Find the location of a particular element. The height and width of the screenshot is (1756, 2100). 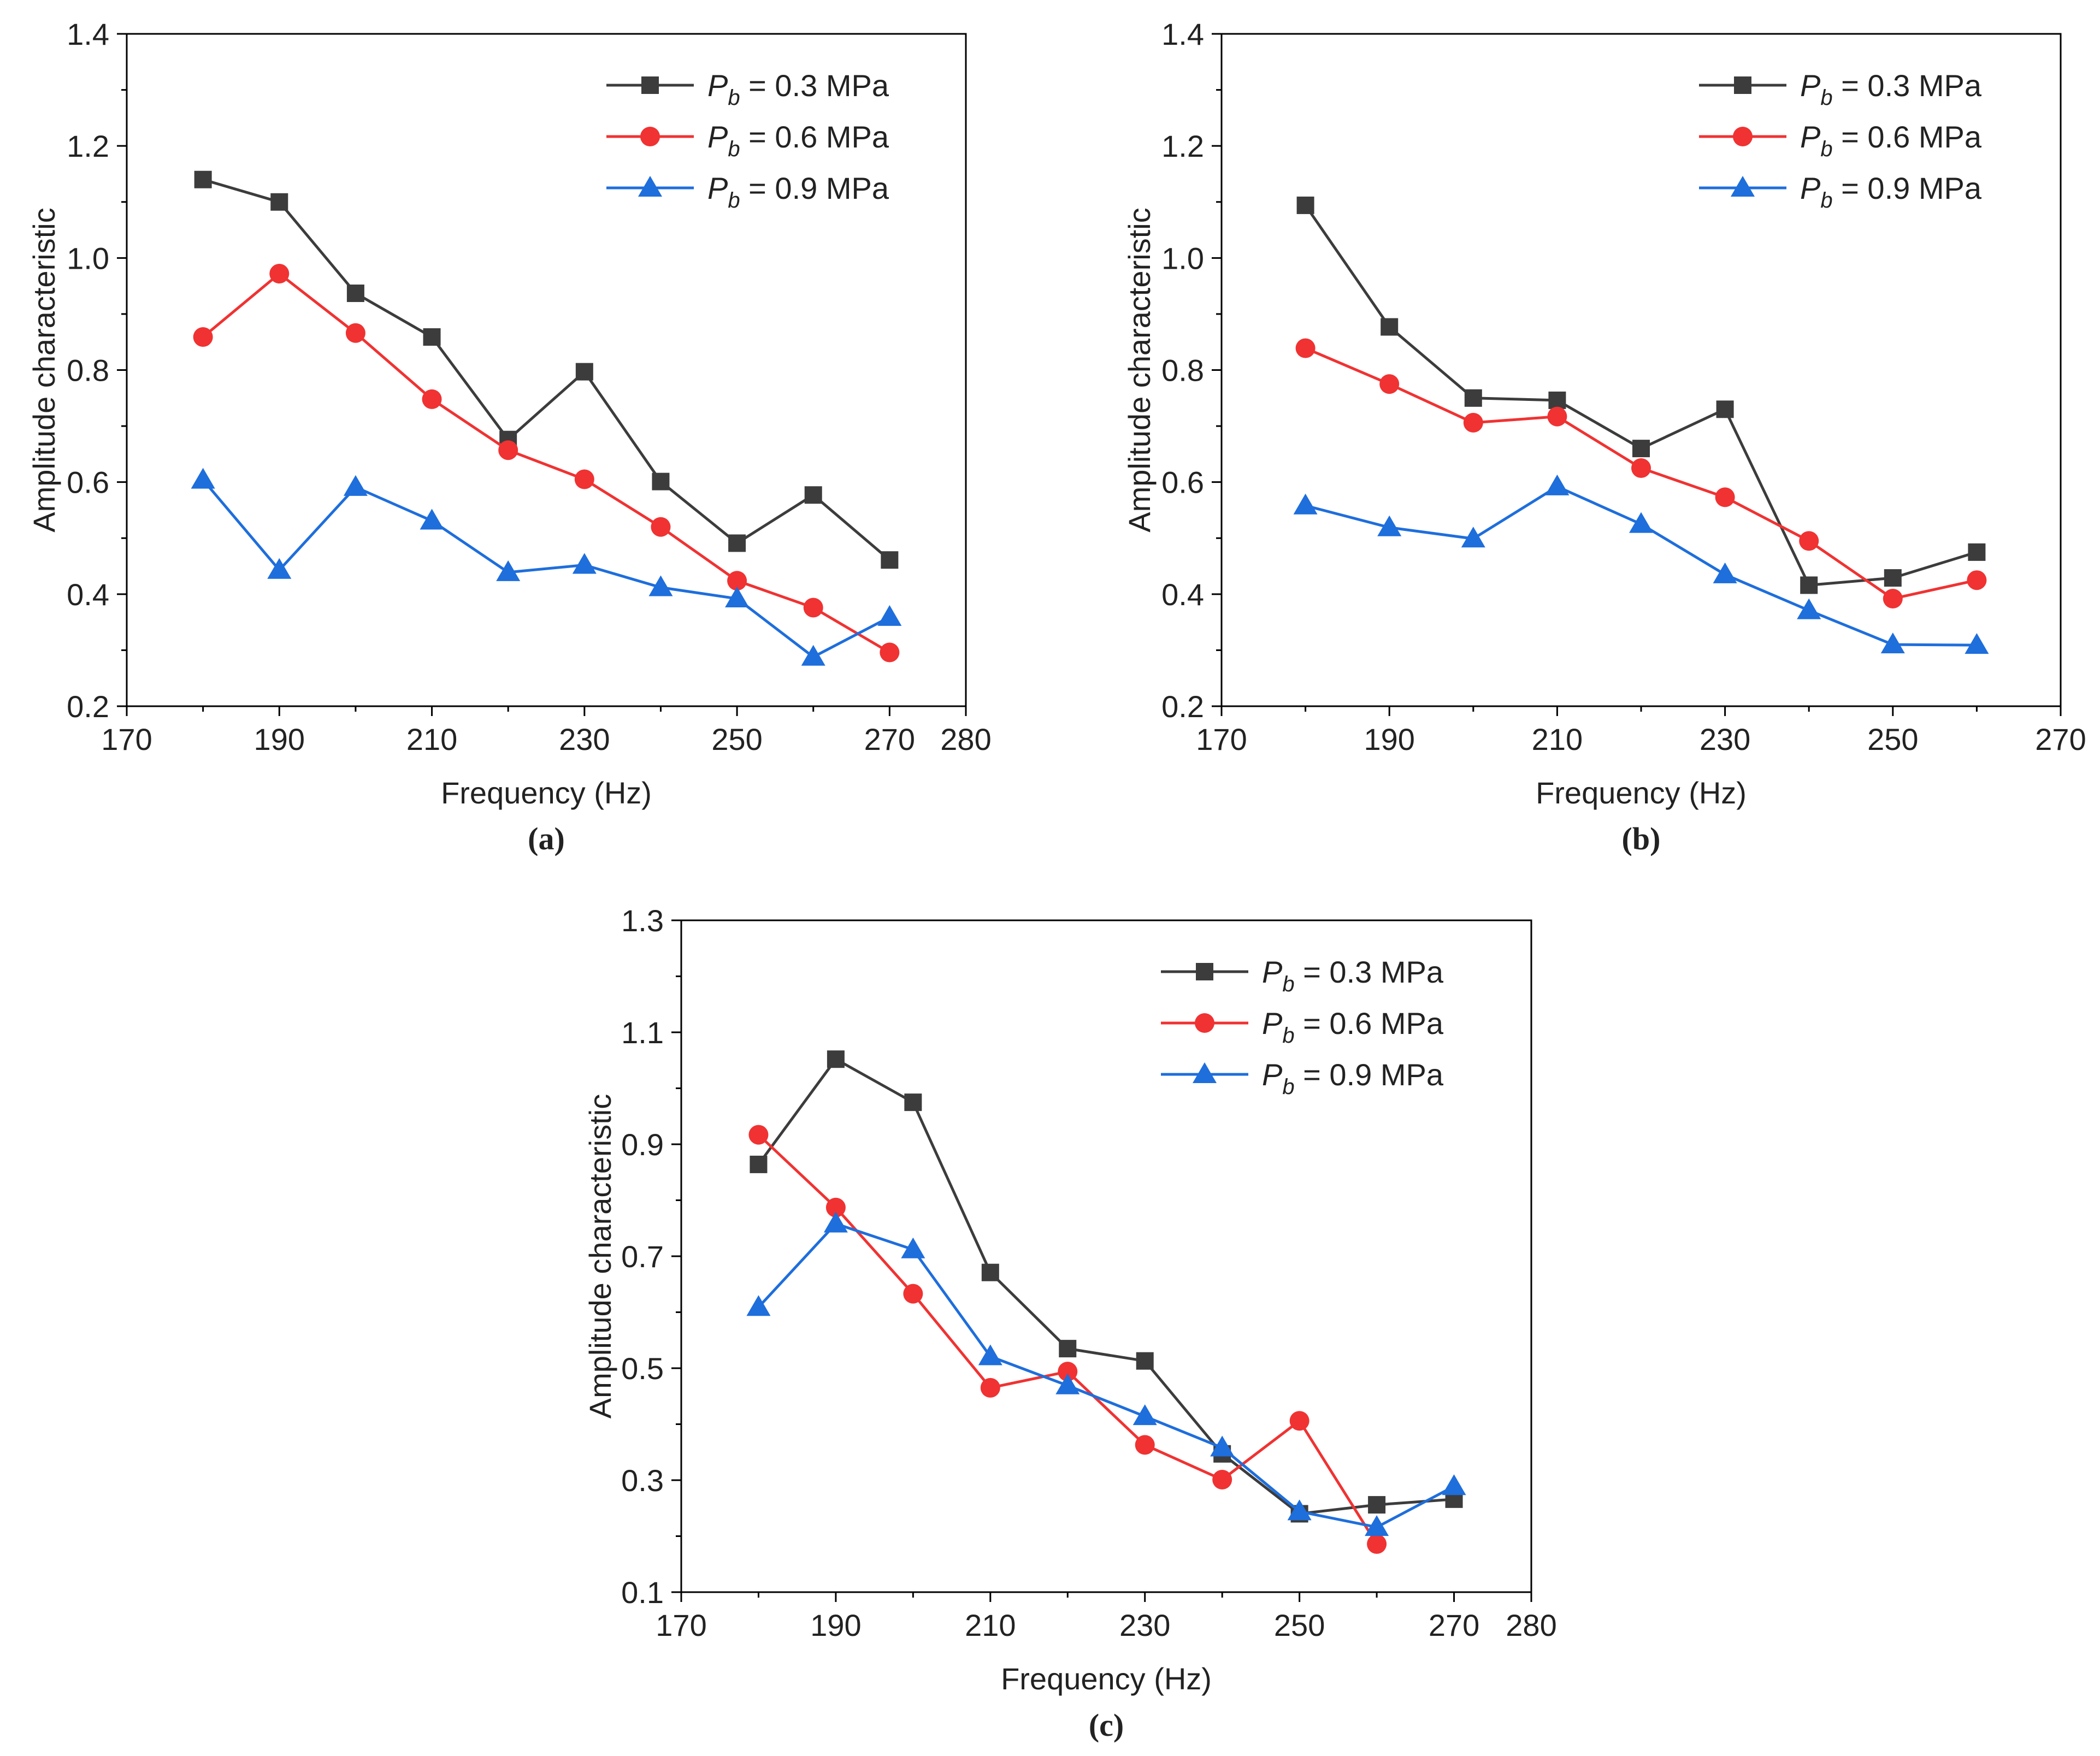

y-tick-label: 0.5 is located at coordinates (642, 1369).